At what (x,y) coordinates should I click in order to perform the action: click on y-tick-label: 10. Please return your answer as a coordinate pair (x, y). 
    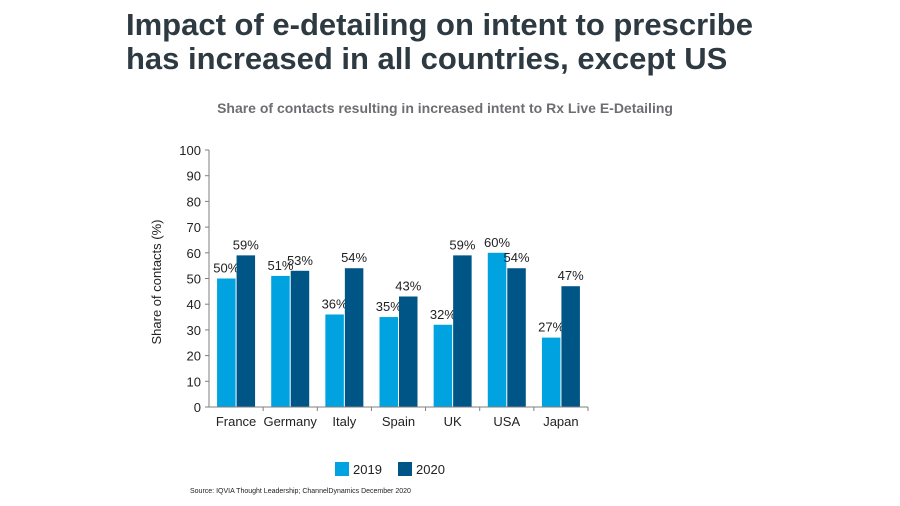
    Looking at the image, I should click on (194, 381).